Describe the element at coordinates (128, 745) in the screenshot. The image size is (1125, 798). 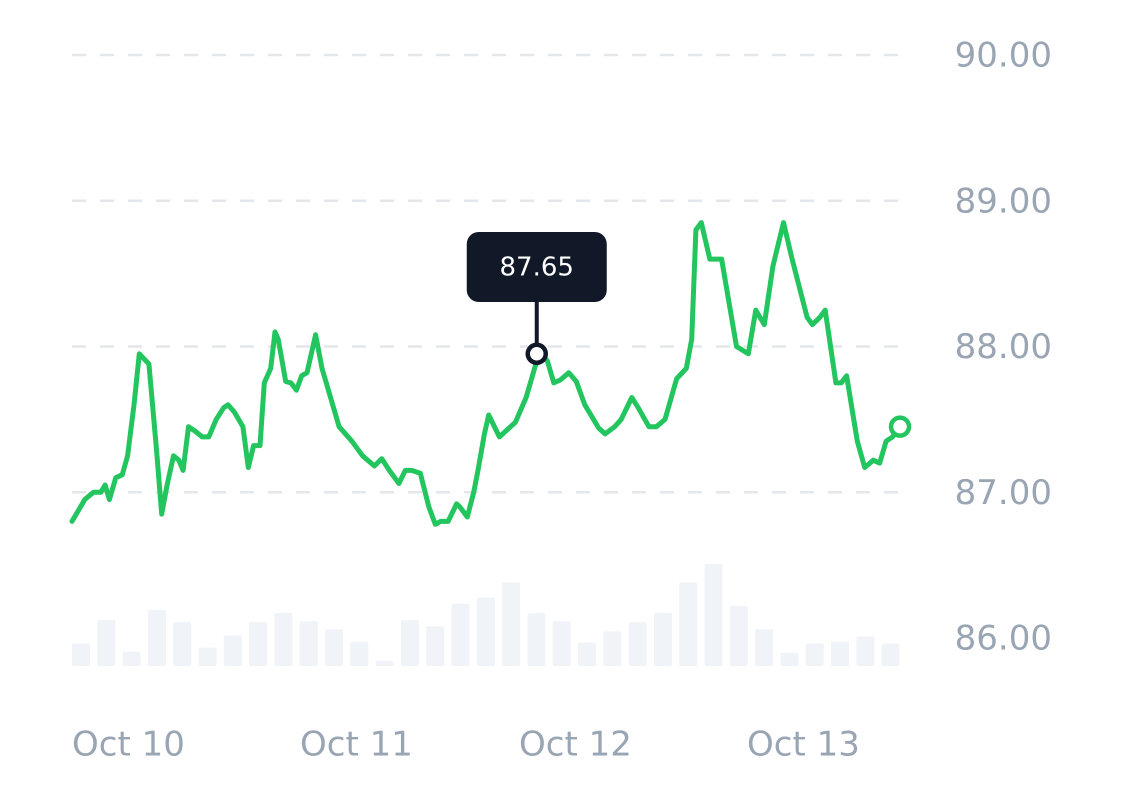
I see `x-tick-label: Oct 10` at that location.